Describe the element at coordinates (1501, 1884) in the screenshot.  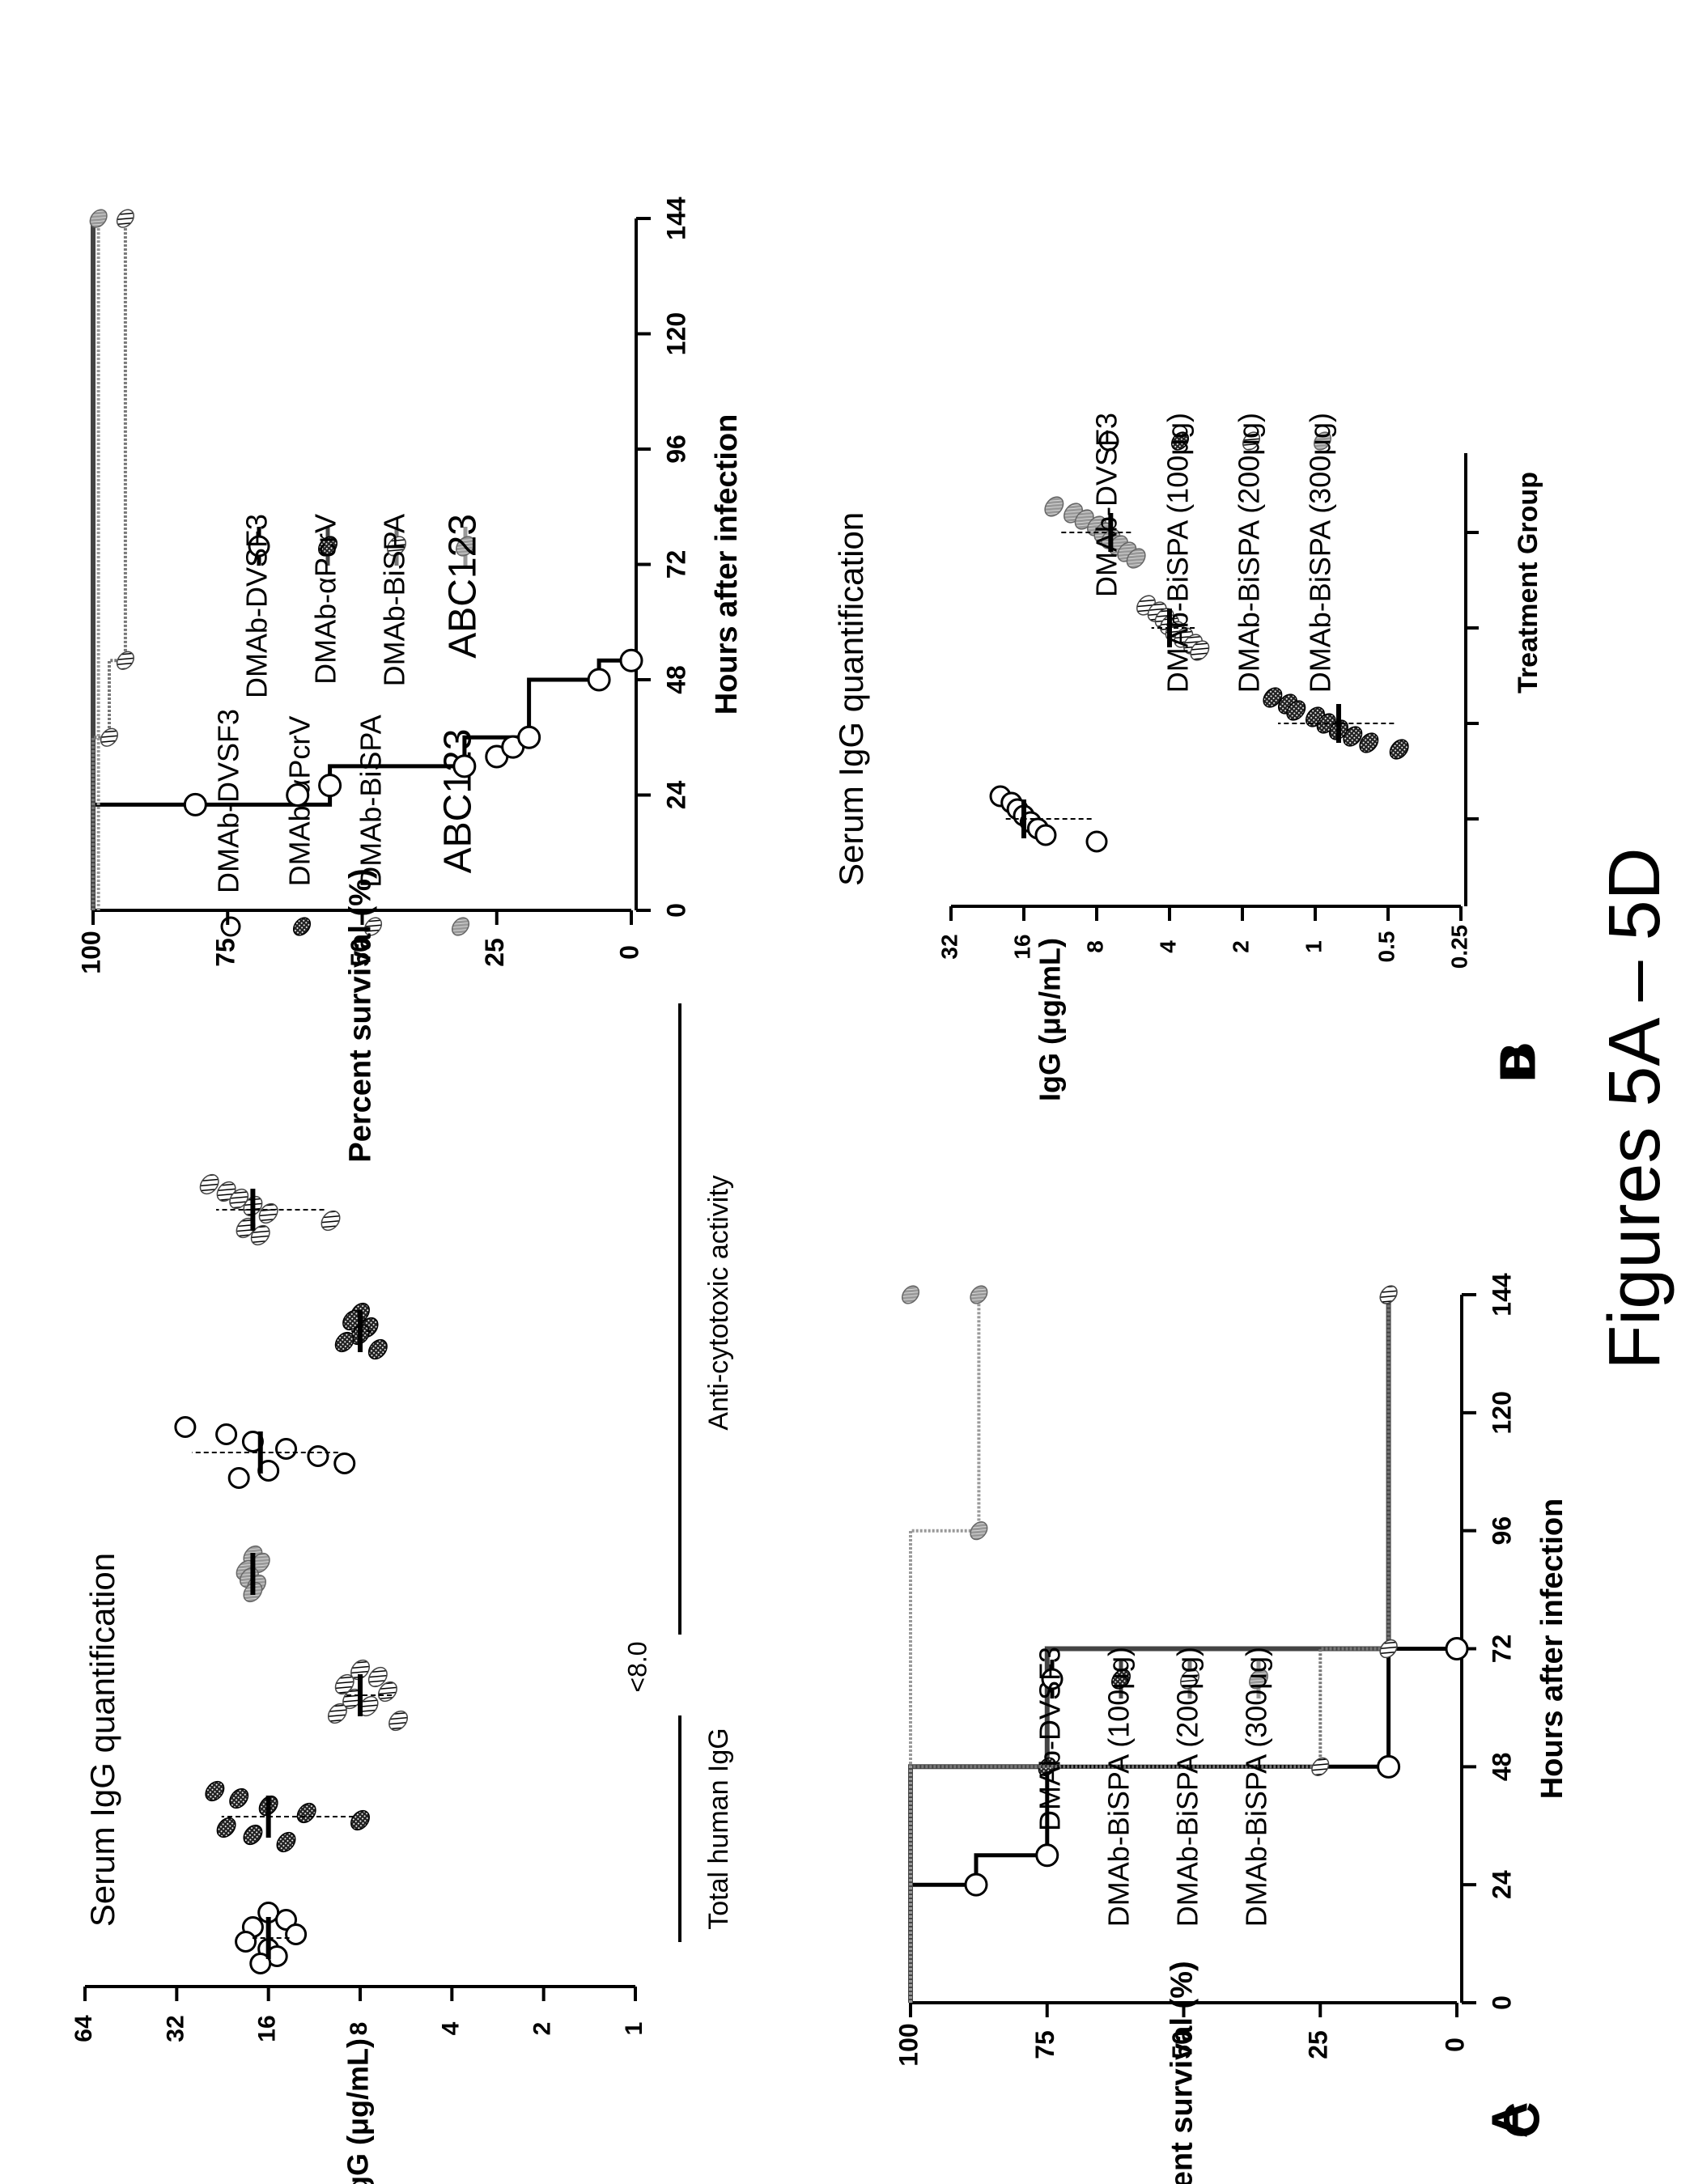
I see `x-tick-label: 24` at that location.